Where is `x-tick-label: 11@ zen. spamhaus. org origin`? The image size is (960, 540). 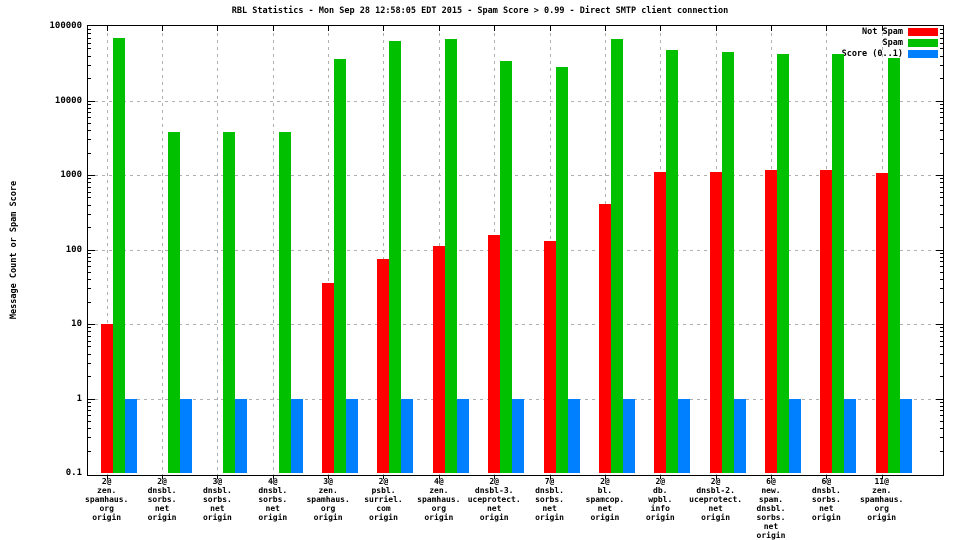 x-tick-label: 11@ zen. spamhaus. org origin is located at coordinates (882, 499).